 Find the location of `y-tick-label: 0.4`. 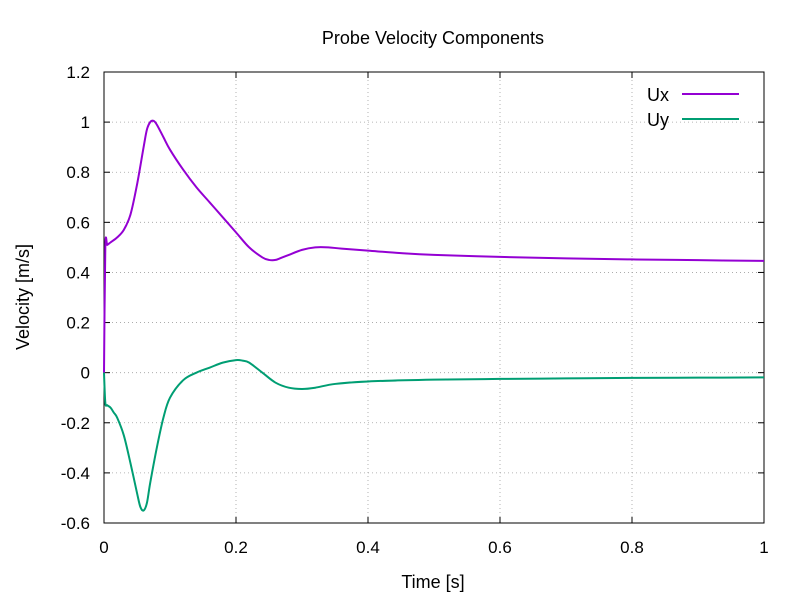

y-tick-label: 0.4 is located at coordinates (78, 272).